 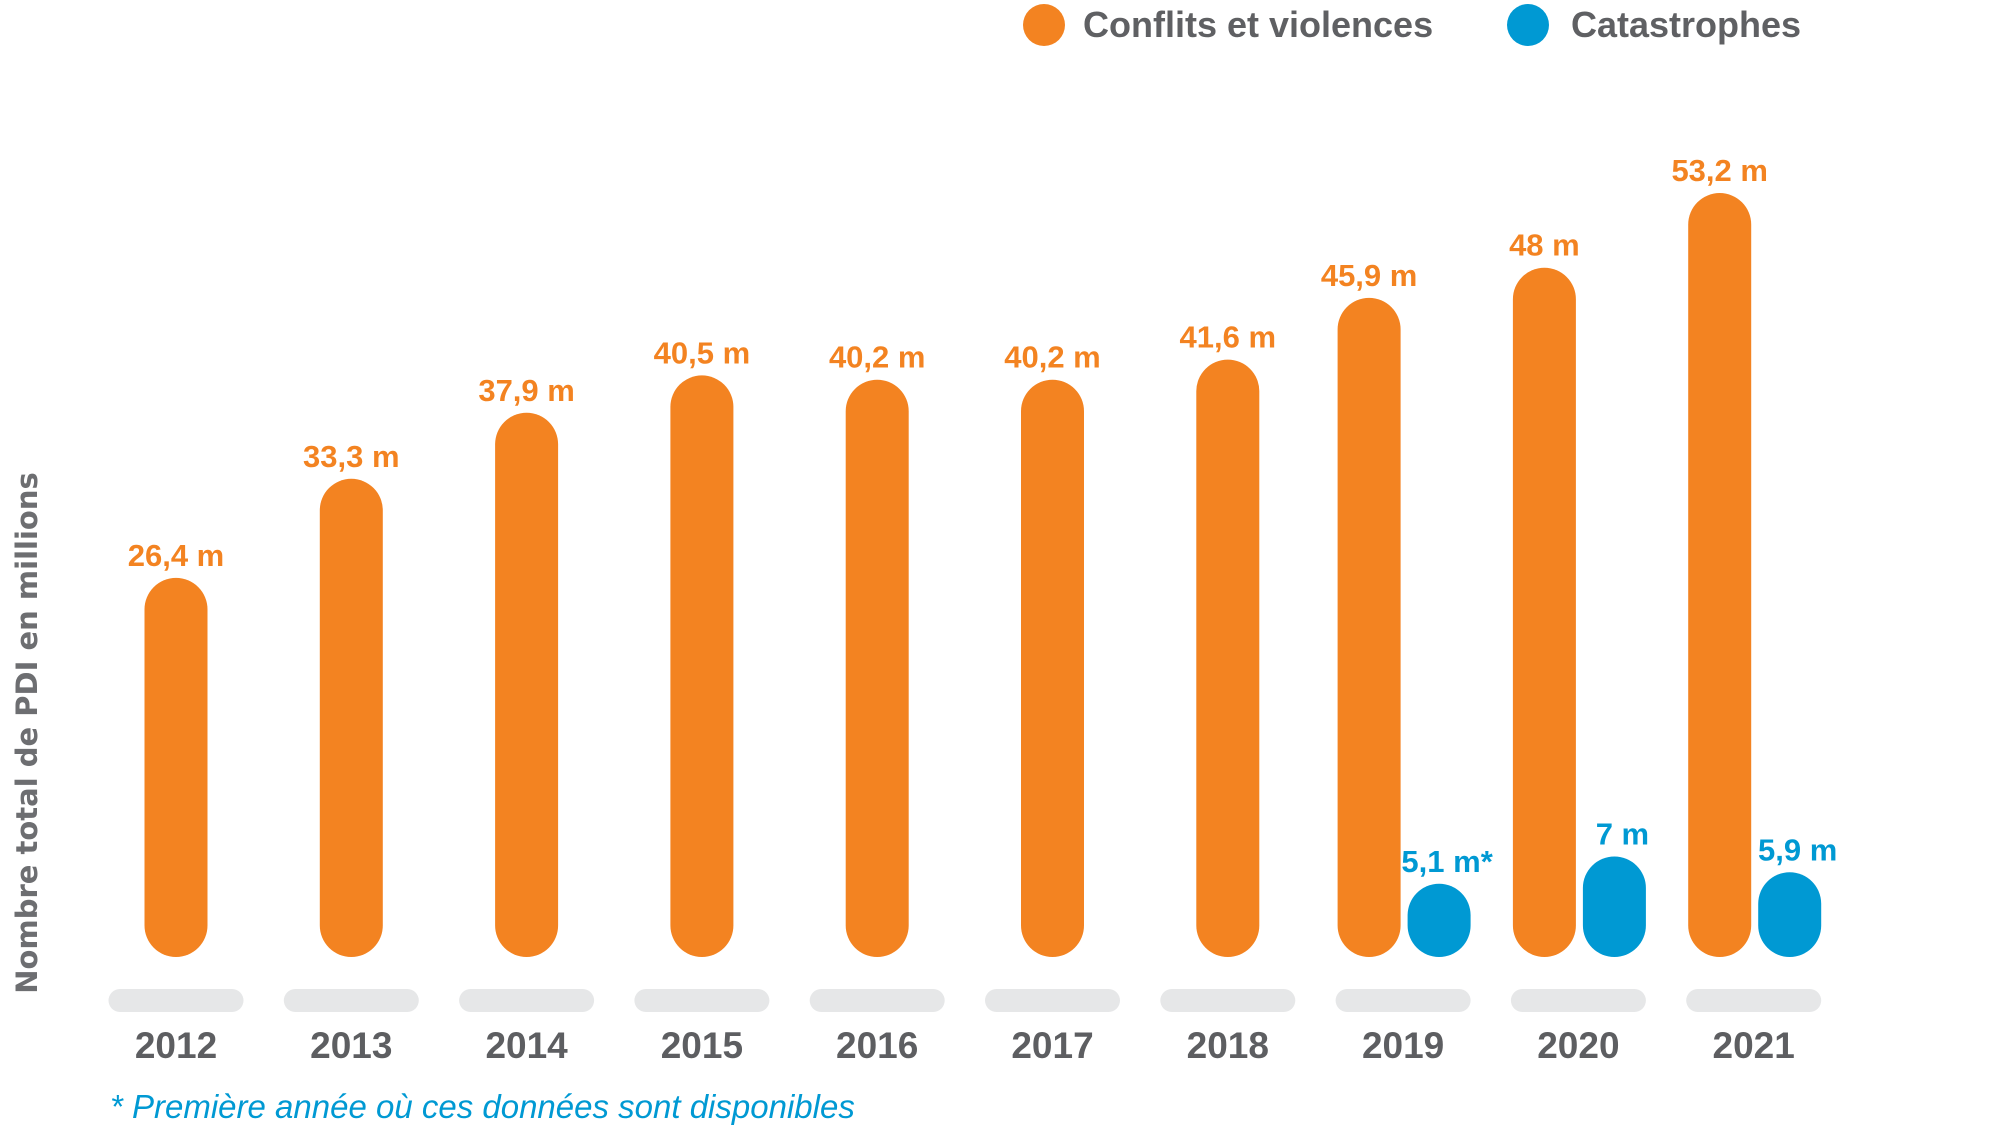 I want to click on category-pill-2019, so click(x=1403, y=1000).